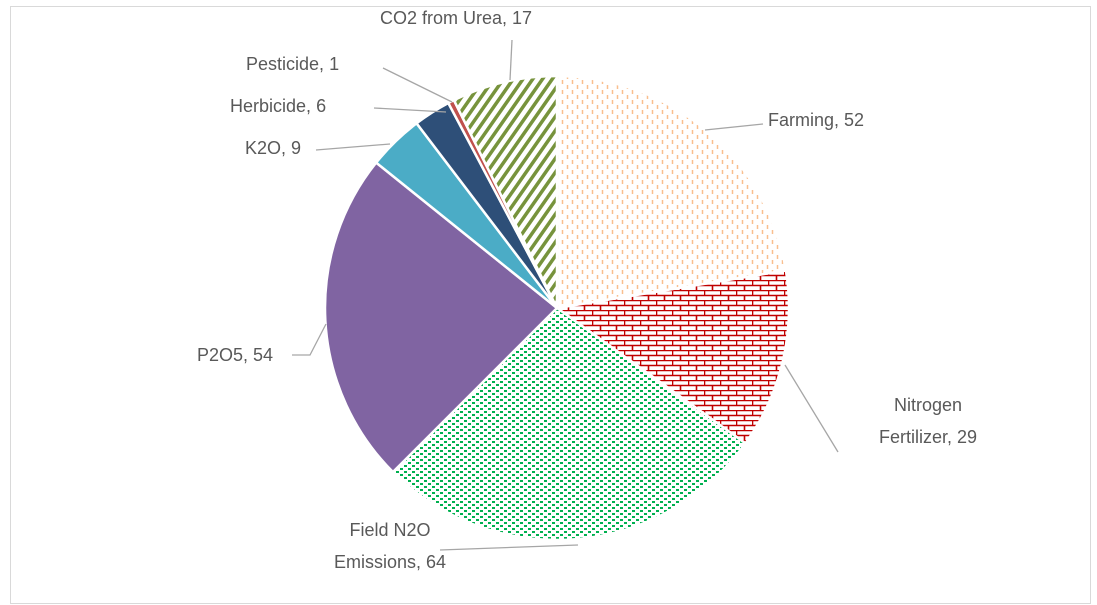 The image size is (1097, 605). I want to click on label-category: Herbicide, so click(268, 106).